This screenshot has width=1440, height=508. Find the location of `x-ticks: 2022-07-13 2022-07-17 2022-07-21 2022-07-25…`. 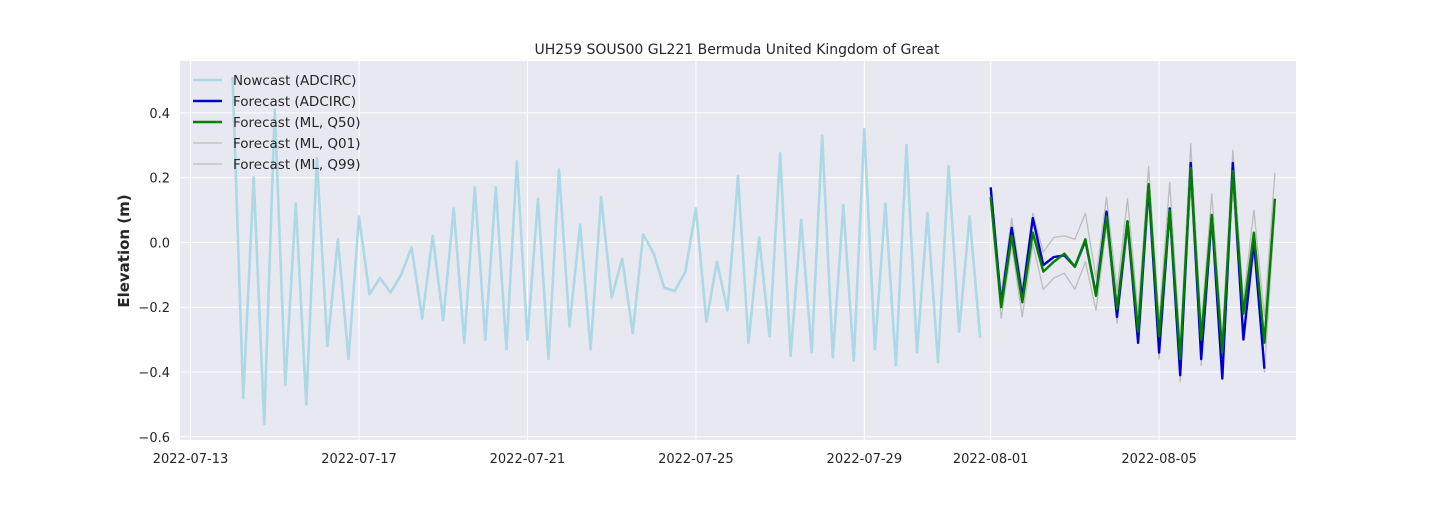

x-ticks: 2022-07-13 2022-07-17 2022-07-21 2022-07-25… is located at coordinates (675, 459).